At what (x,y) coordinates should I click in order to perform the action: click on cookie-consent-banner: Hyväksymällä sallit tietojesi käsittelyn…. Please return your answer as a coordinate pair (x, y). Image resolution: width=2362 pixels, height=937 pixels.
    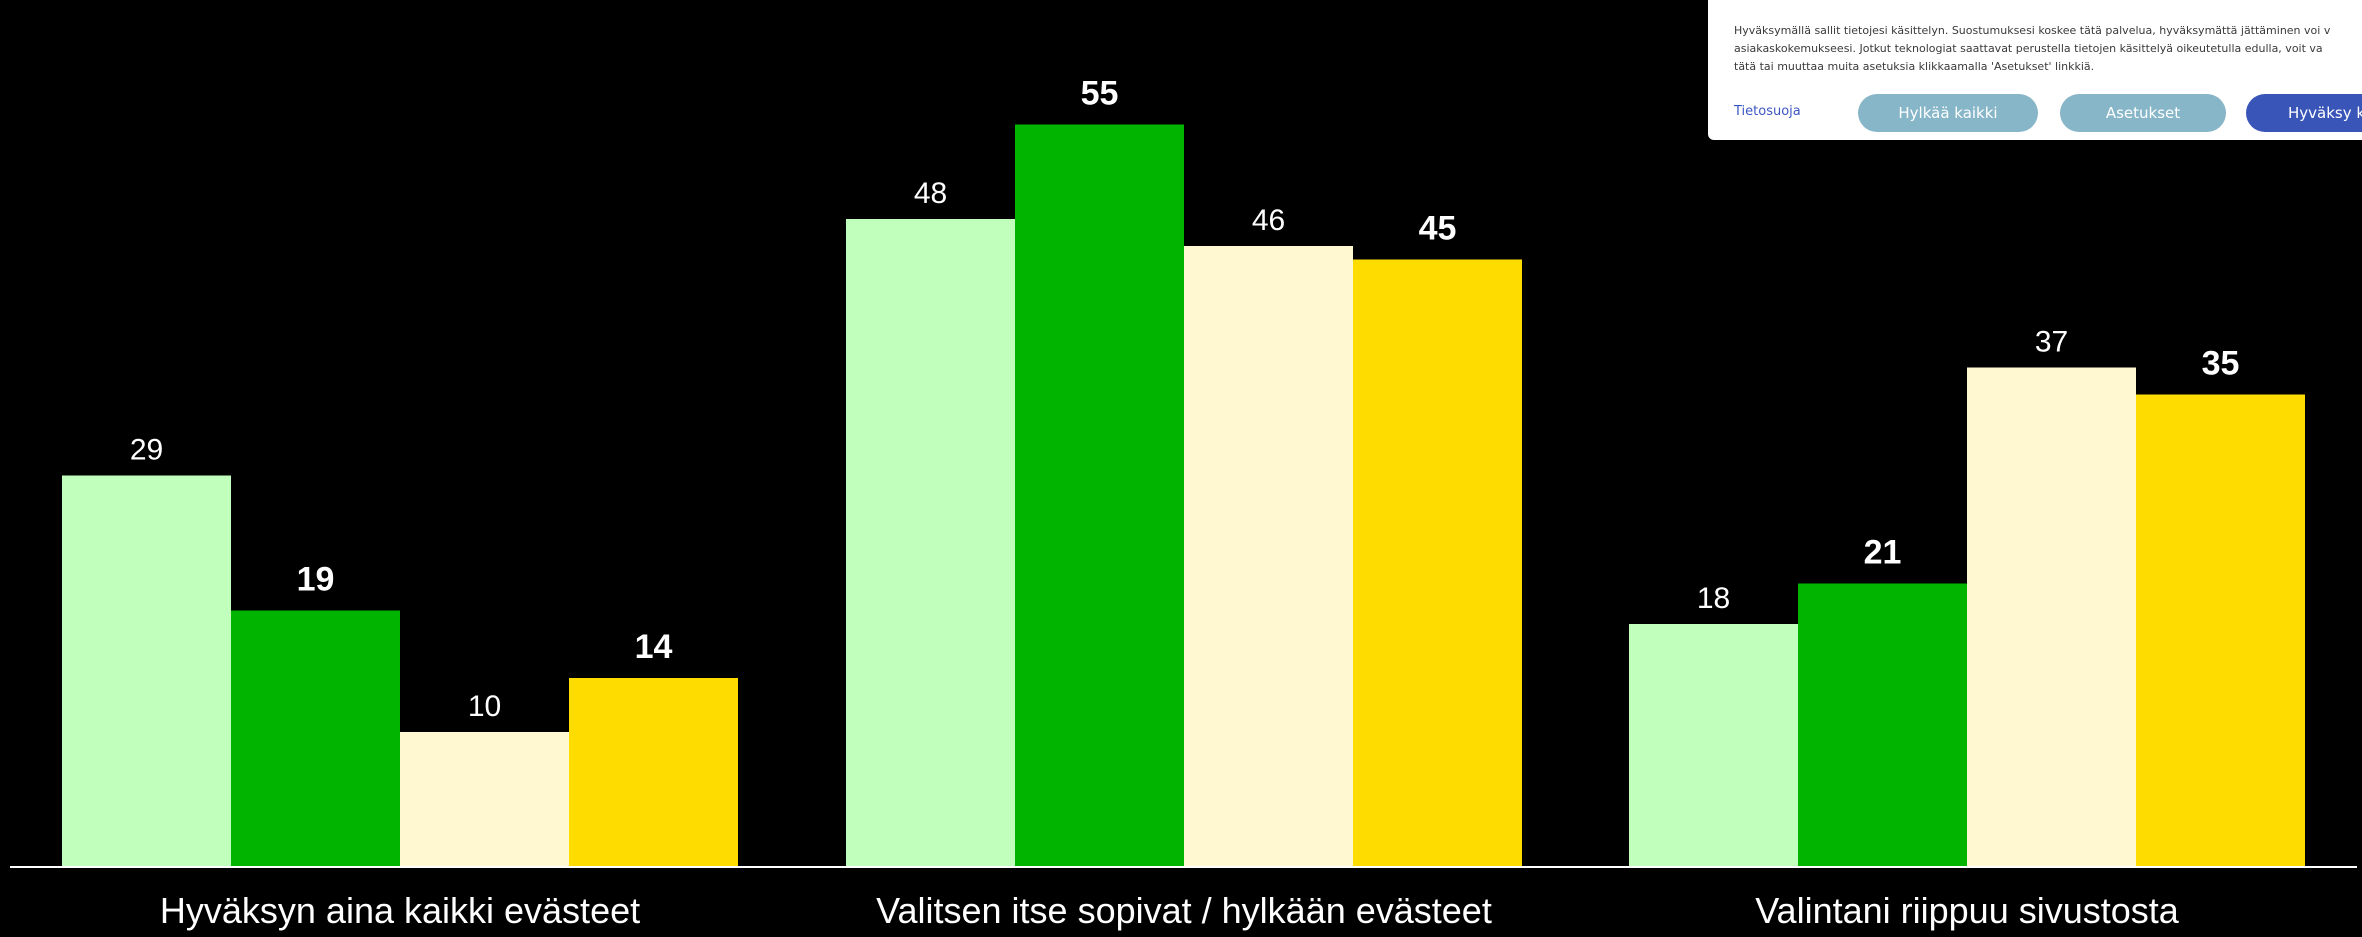
    Looking at the image, I should click on (2035, 70).